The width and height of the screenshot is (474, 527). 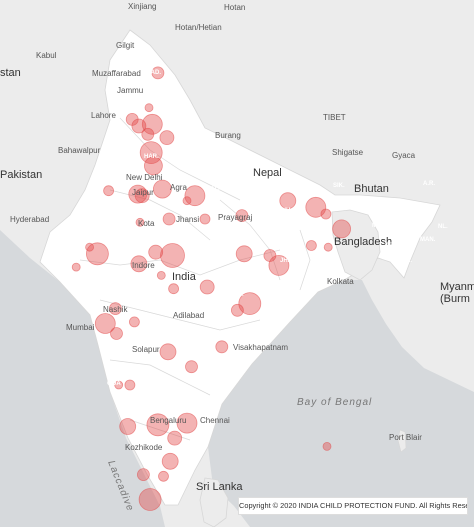 What do you see at coordinates (228, 135) in the screenshot?
I see `label-burang: Burang` at bounding box center [228, 135].